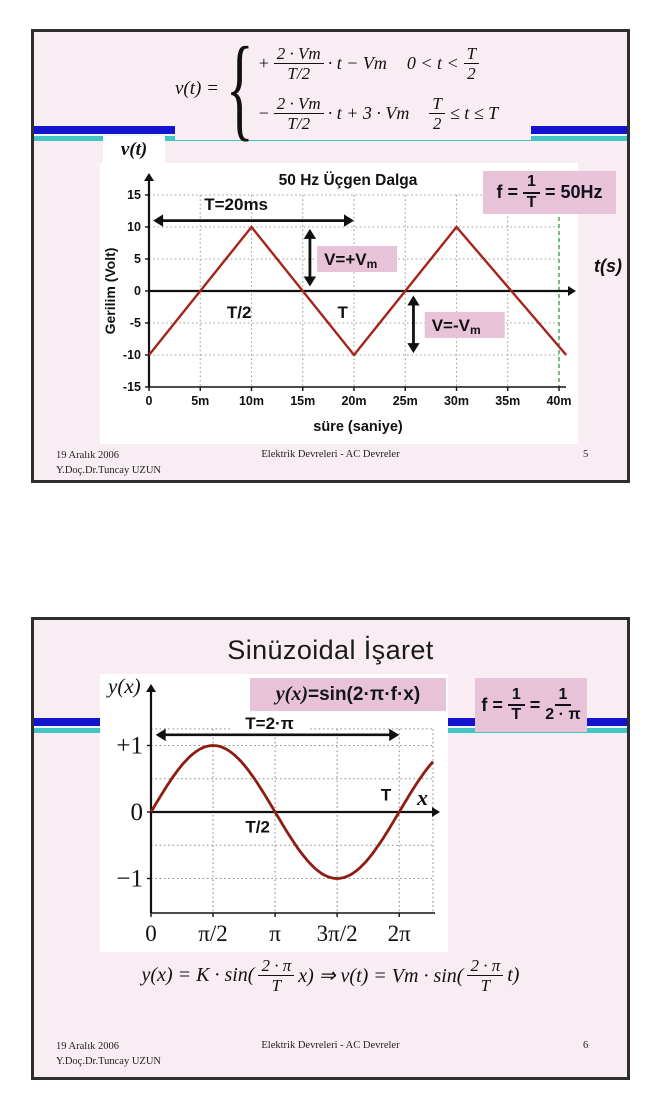 This screenshot has height=1097, width=660. Describe the element at coordinates (531, 192) in the screenshot. I see `frequency-fraction: 1 T` at that location.